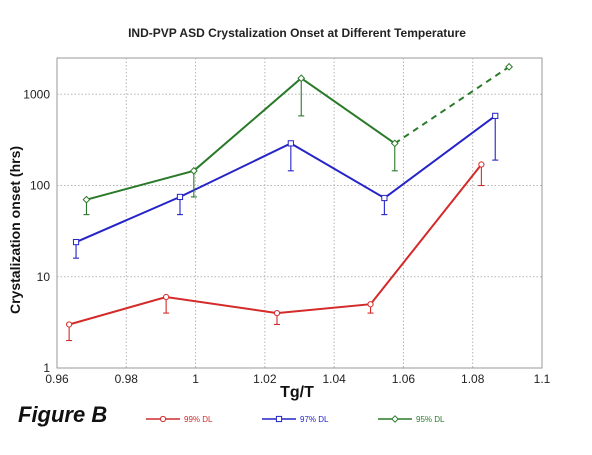 This screenshot has width=592, height=455. Describe the element at coordinates (430, 419) in the screenshot. I see `legend-label: 95% DL` at that location.